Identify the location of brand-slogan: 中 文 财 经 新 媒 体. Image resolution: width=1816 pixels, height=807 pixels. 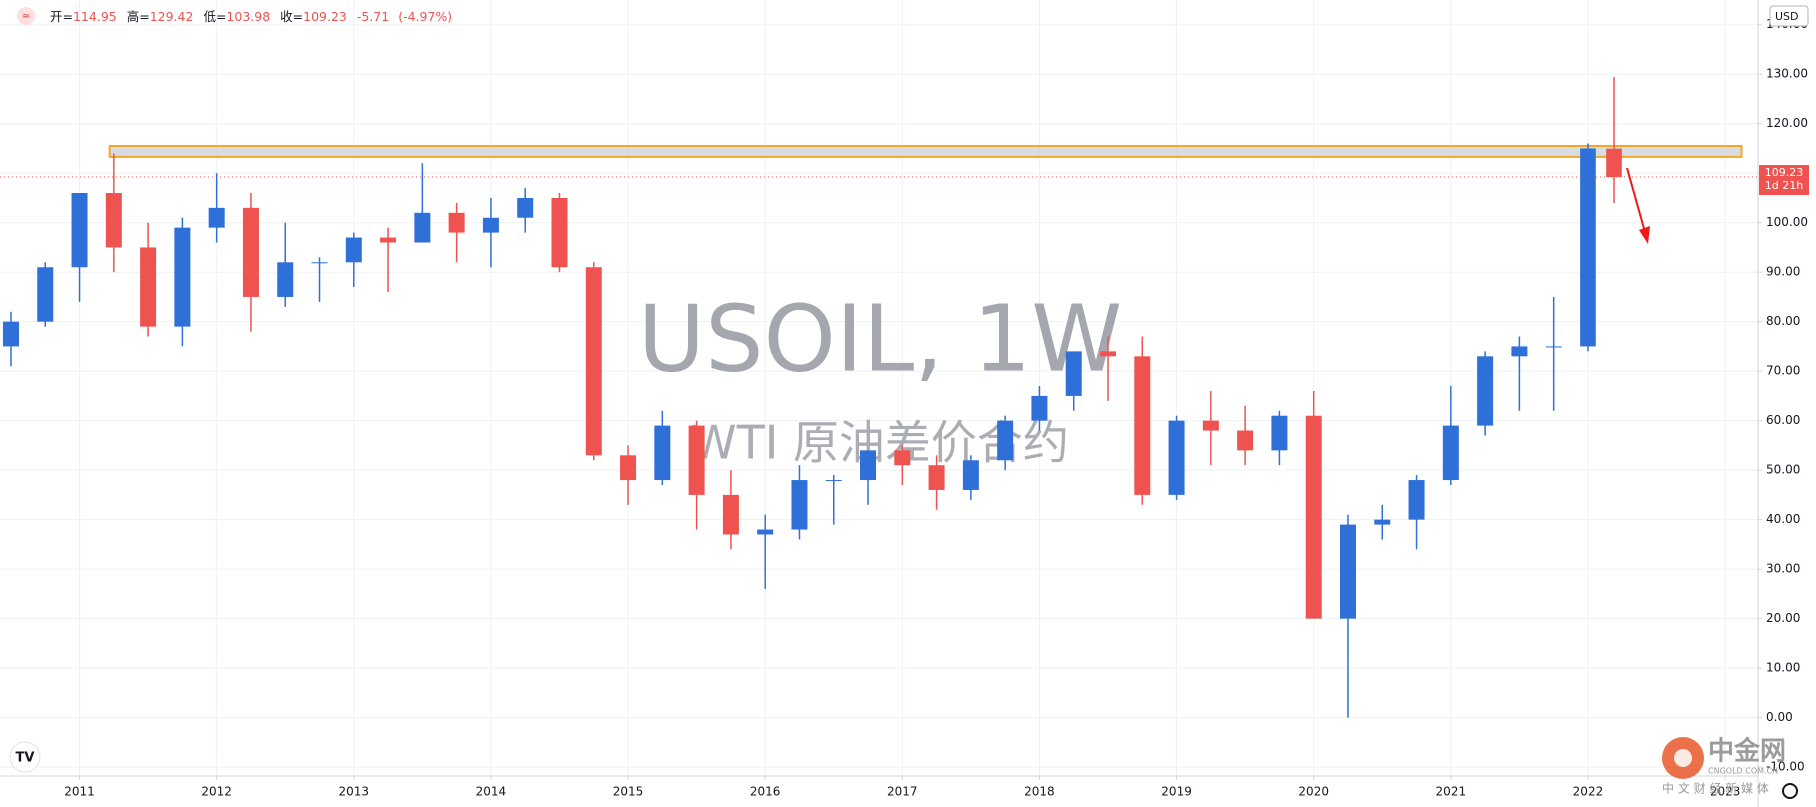
(1715, 788).